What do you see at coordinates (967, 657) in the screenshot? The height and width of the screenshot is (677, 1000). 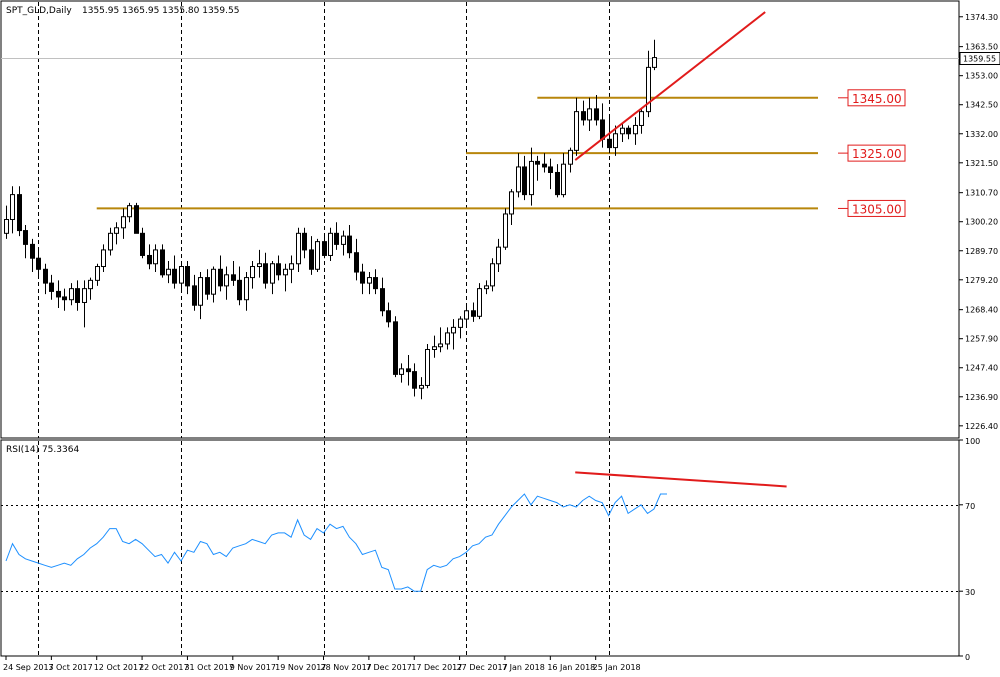 I see `rsi-tick-label: 0` at bounding box center [967, 657].